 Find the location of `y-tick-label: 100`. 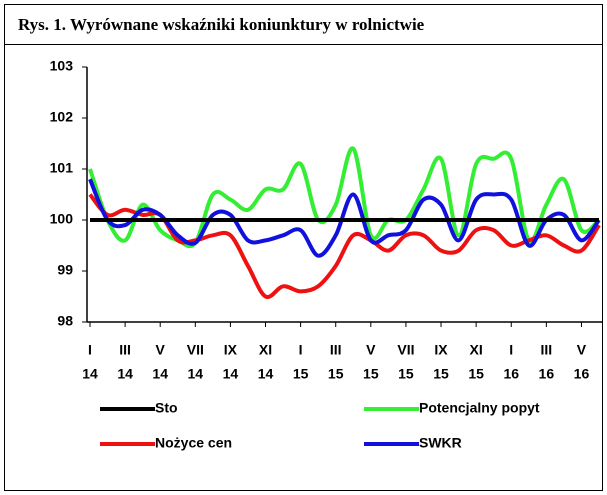

y-tick-label: 100 is located at coordinates (62, 219).